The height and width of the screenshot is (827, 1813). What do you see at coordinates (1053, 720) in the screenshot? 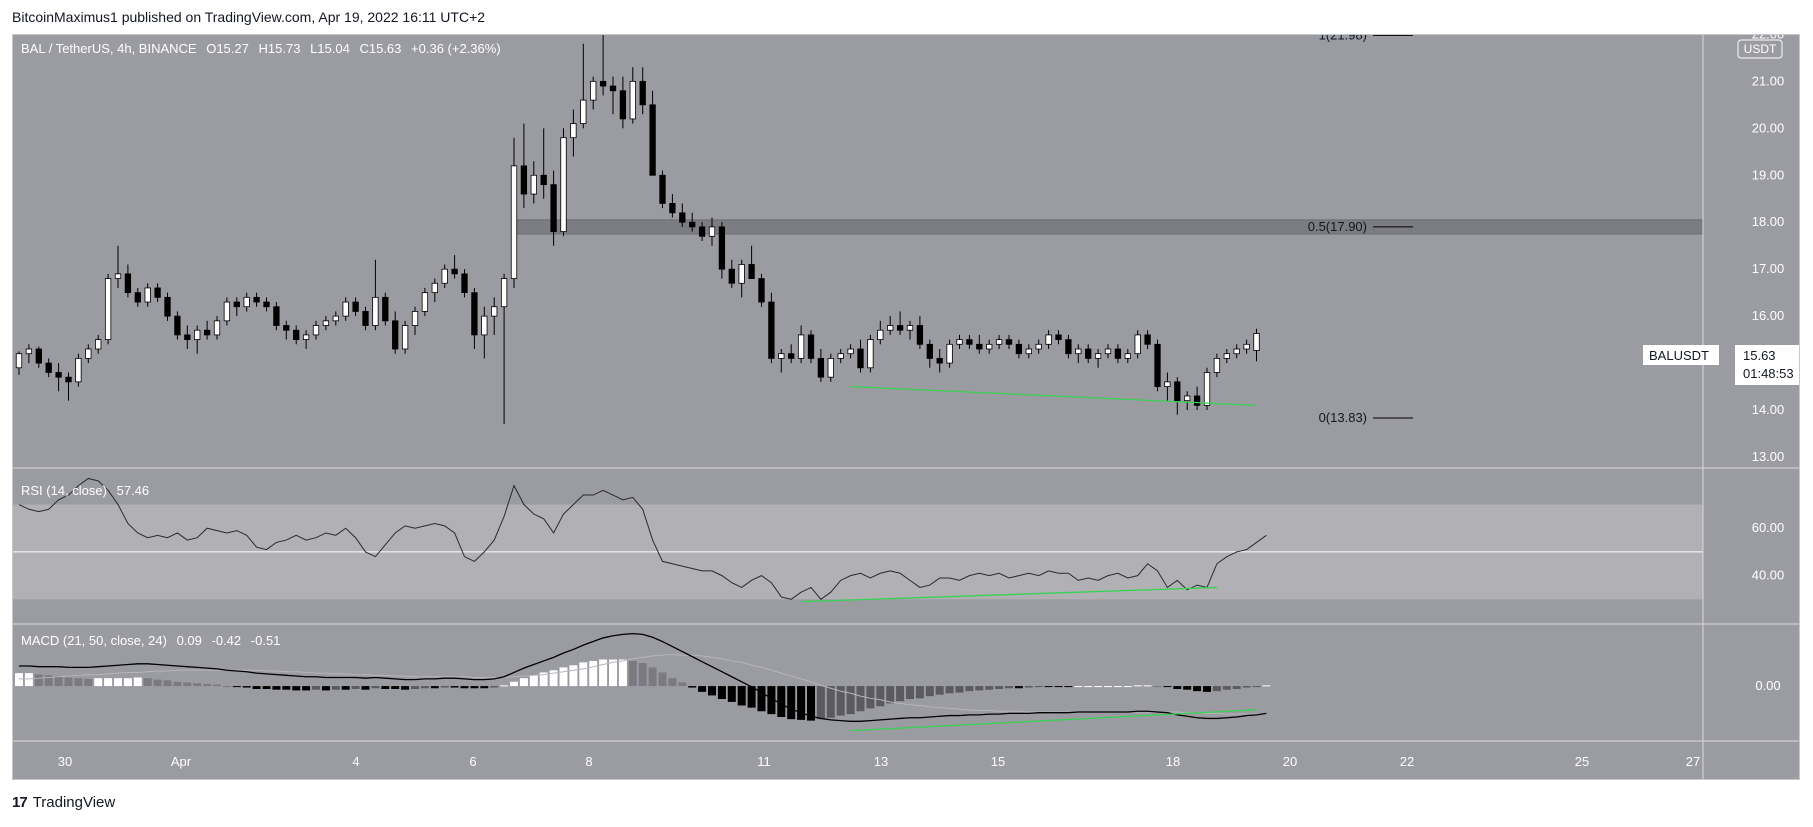
I see `trendline-macd` at bounding box center [1053, 720].